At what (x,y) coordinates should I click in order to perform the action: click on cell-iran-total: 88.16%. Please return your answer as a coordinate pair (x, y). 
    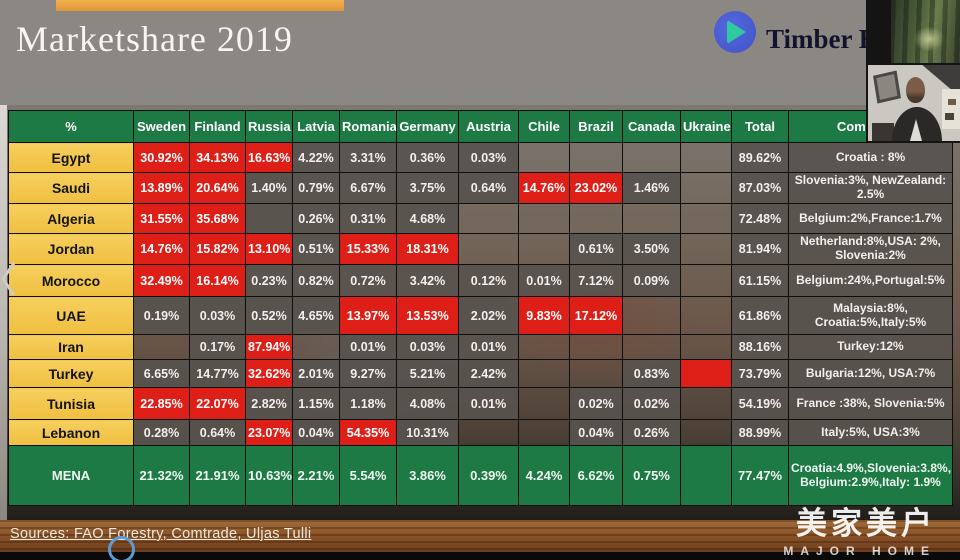
    Looking at the image, I should click on (760, 347).